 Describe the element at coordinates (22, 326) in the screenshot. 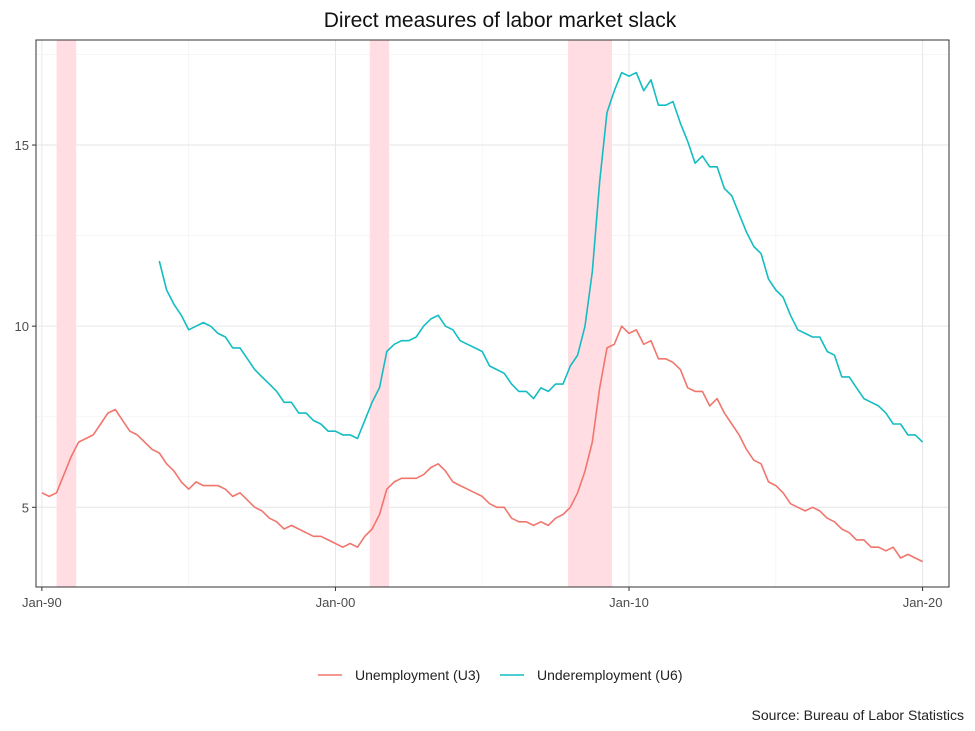

I see `y-tick-label: 10` at that location.